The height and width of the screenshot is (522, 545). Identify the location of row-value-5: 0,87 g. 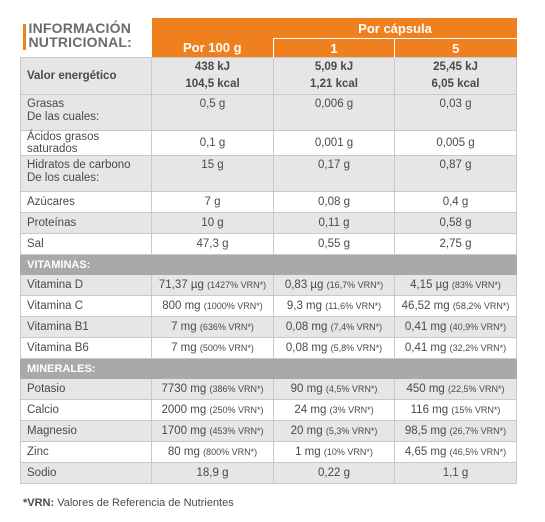
(455, 173).